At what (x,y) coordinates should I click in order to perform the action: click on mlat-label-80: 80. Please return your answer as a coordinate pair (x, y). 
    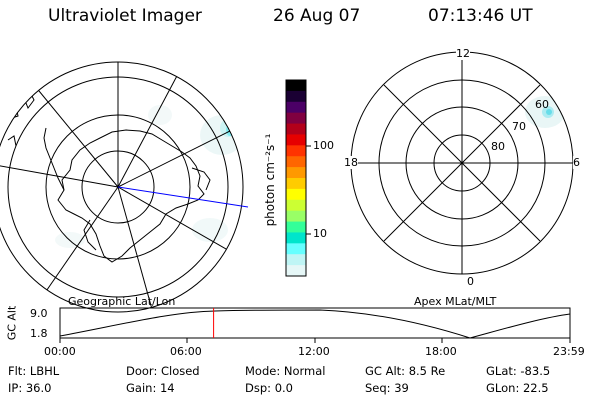
    Looking at the image, I should click on (498, 146).